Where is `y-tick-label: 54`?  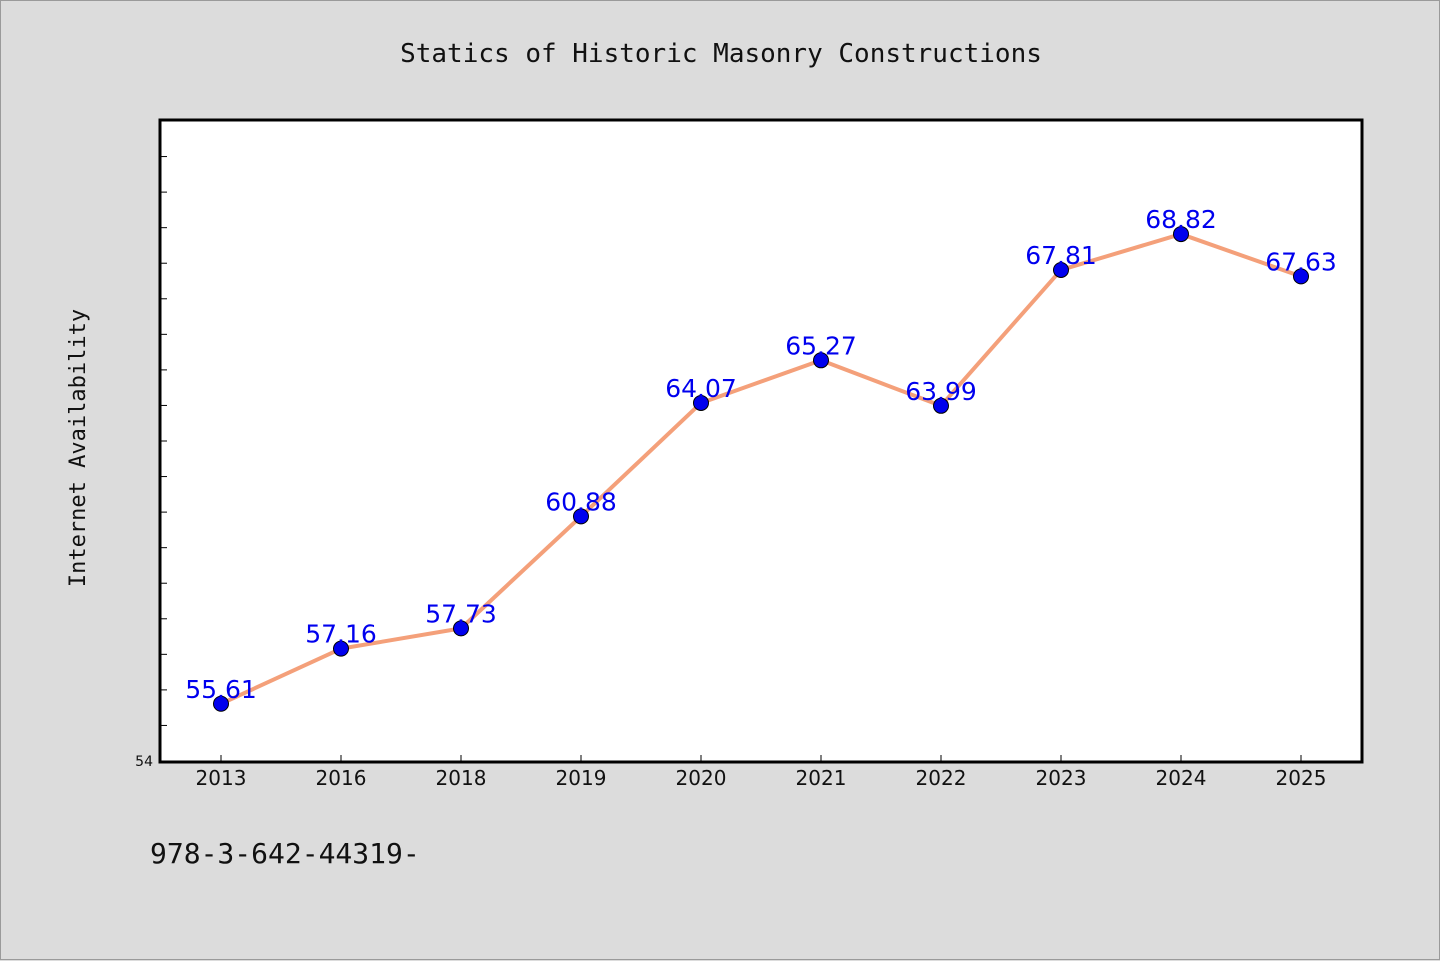
y-tick-label: 54 is located at coordinates (144, 762).